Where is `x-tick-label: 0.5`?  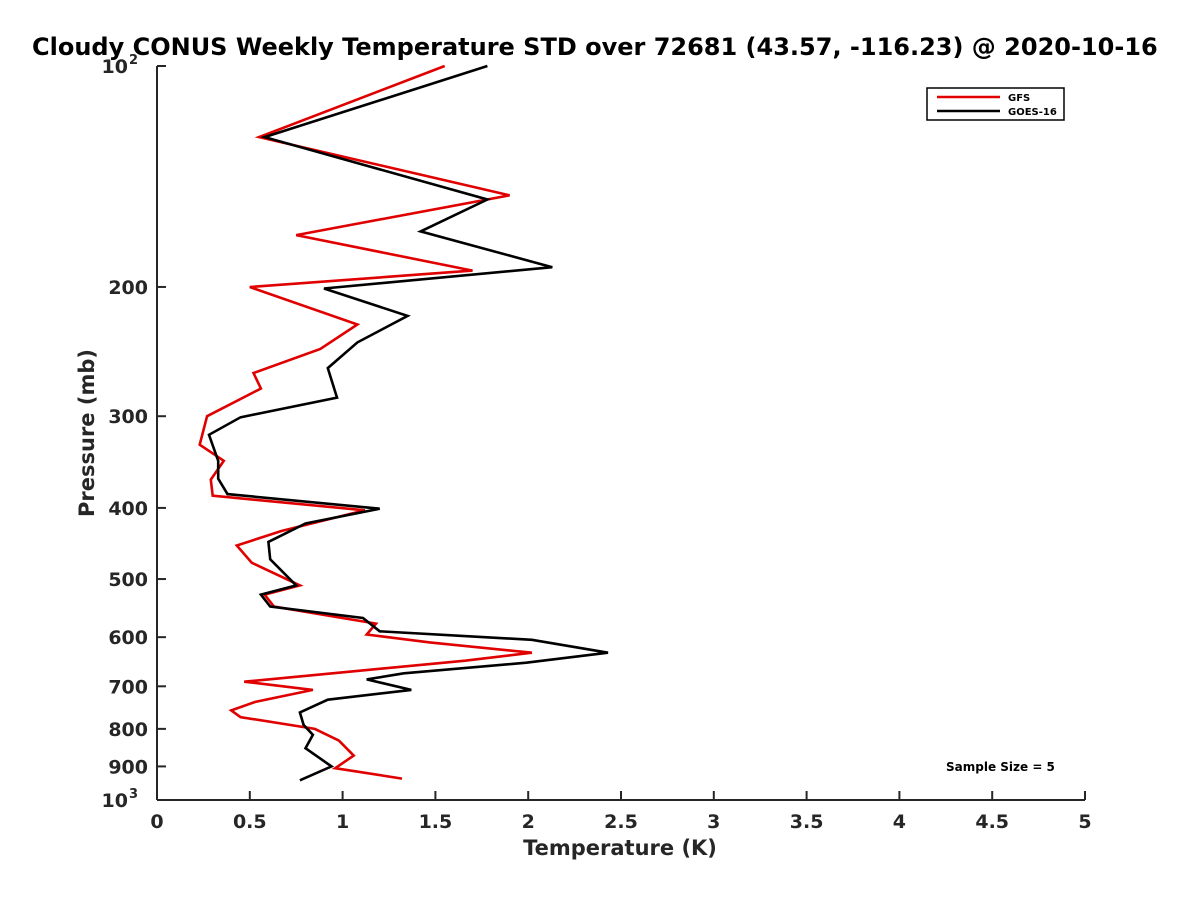 x-tick-label: 0.5 is located at coordinates (250, 822).